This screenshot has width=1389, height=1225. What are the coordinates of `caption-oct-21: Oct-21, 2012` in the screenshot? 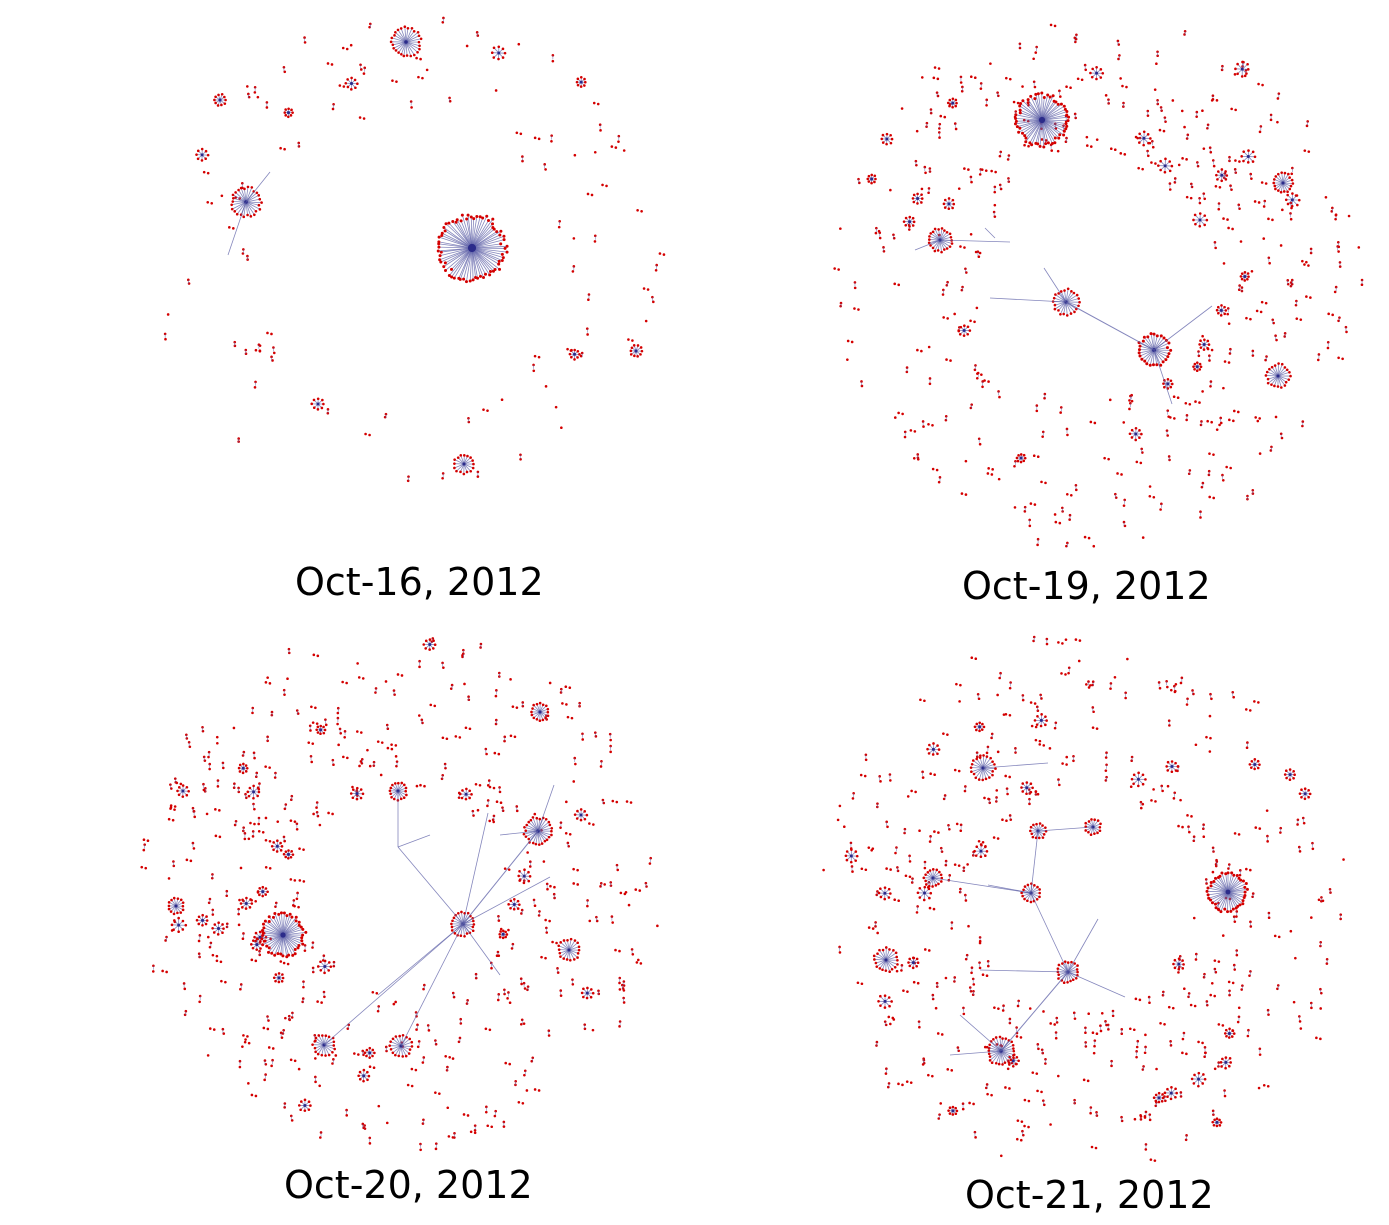 It's located at (1089, 1195).